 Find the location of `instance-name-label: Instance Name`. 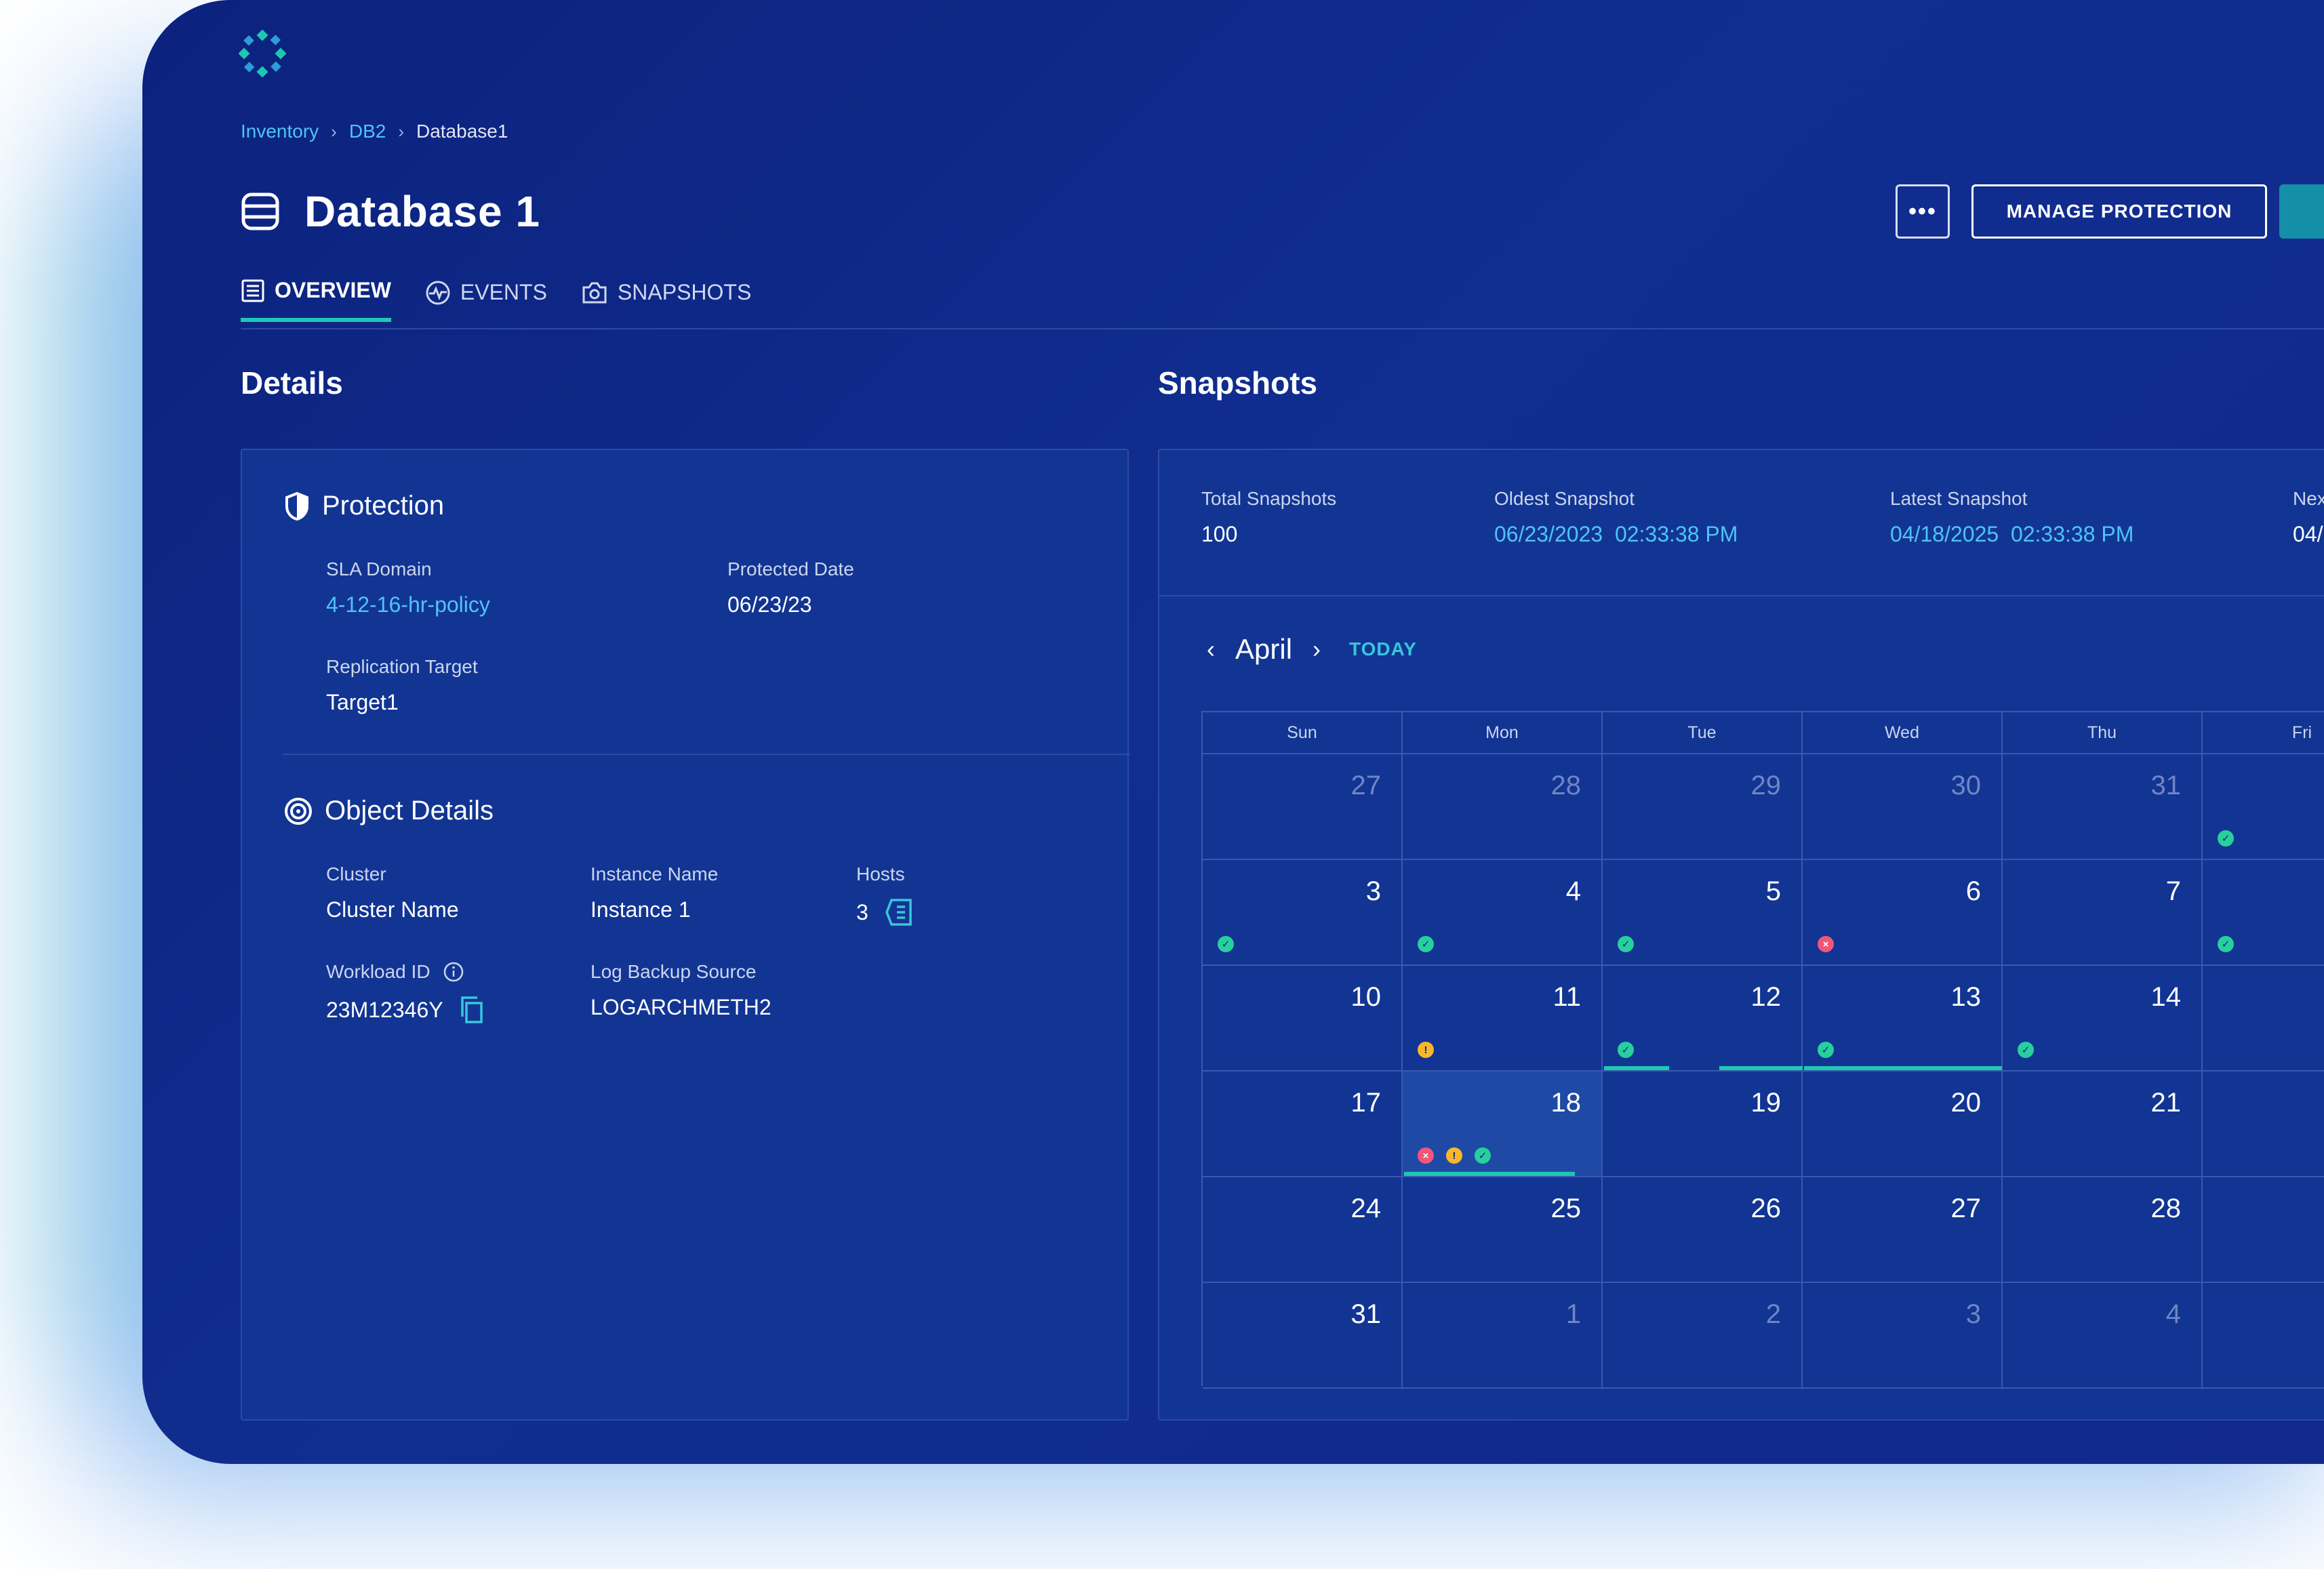

instance-name-label: Instance Name is located at coordinates (654, 873).